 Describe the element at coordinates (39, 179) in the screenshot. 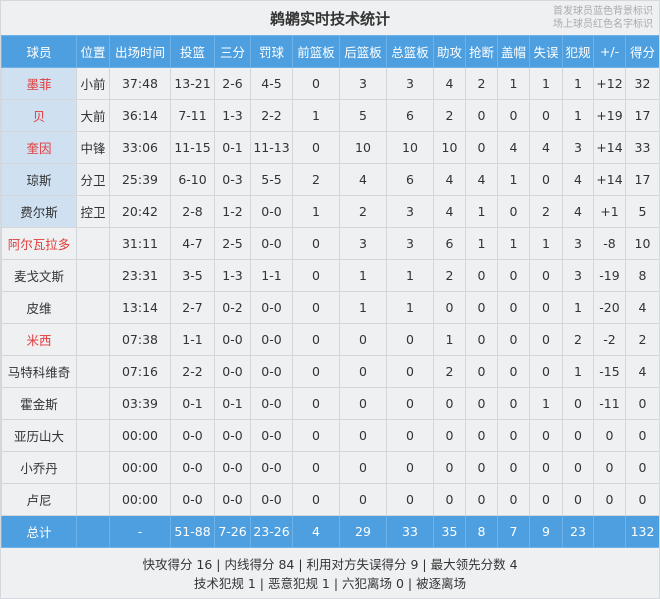

I see `player-name: 琼斯` at that location.